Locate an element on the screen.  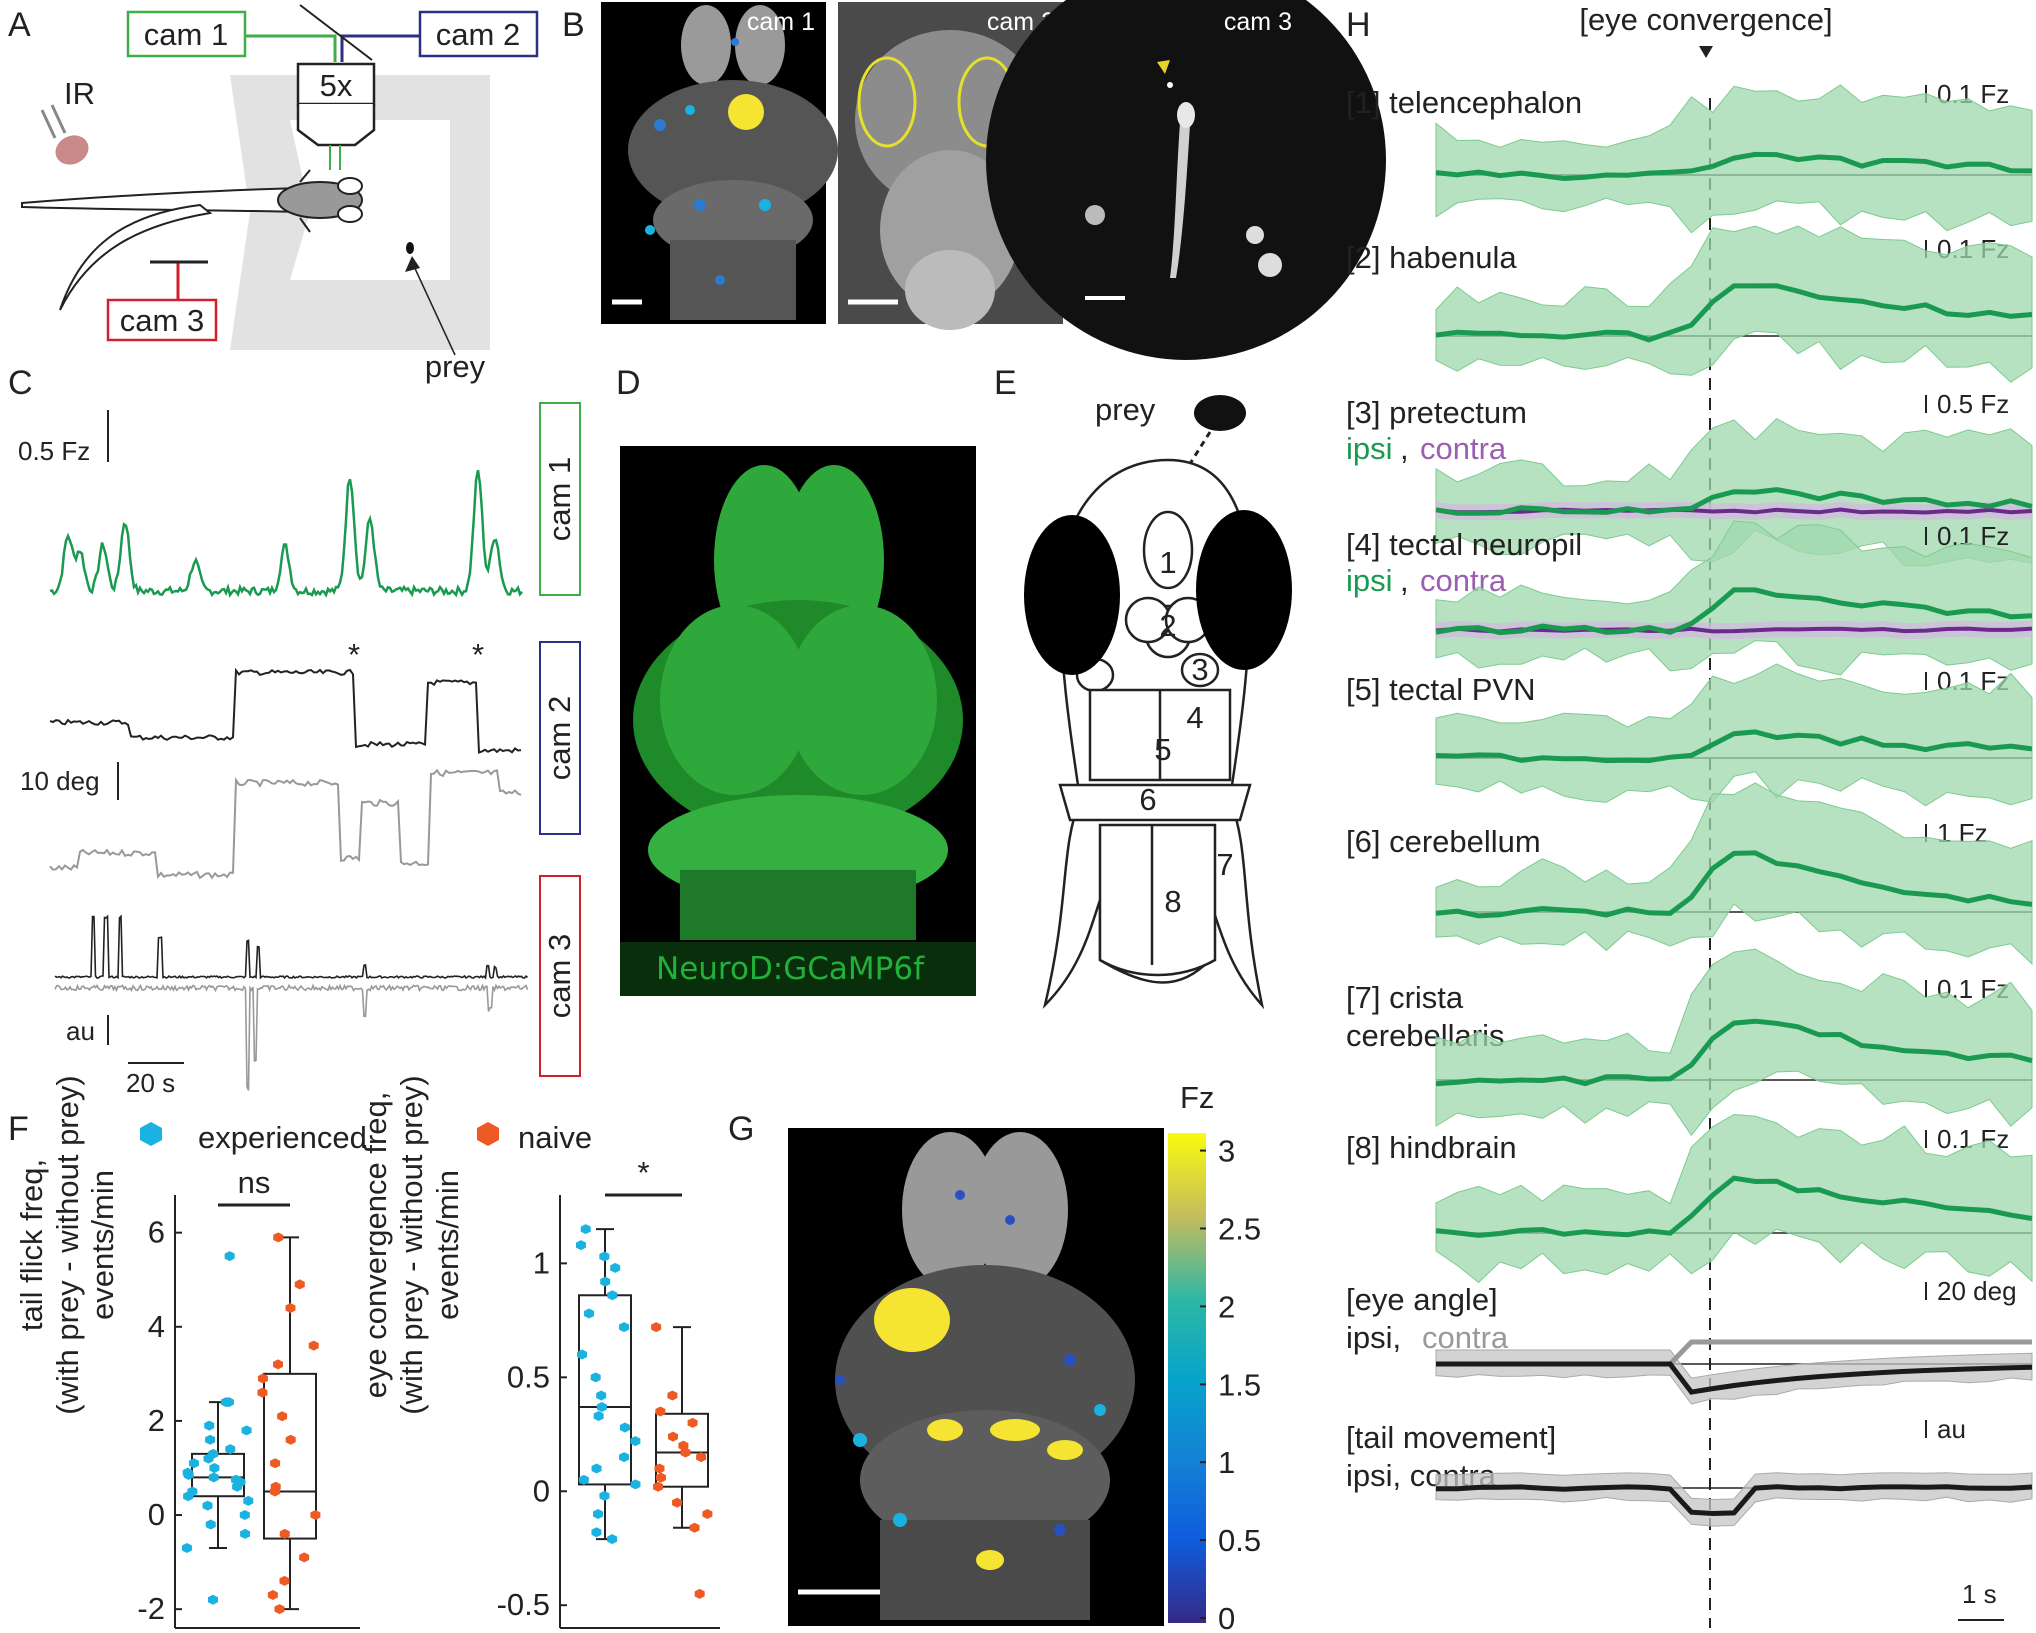
h-time-scale-label: 1 s is located at coordinates (1979, 1594).